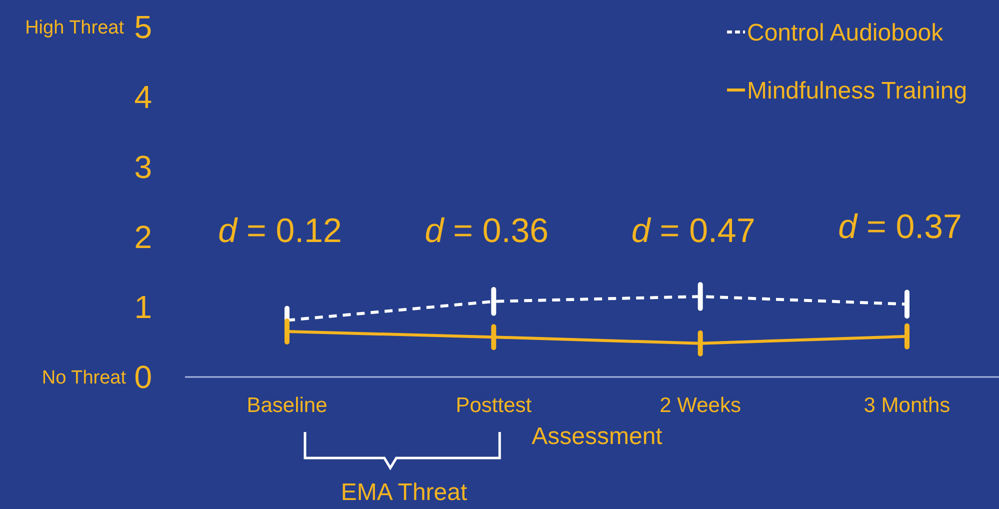  Describe the element at coordinates (143, 377) in the screenshot. I see `y-tick-label: 0` at that location.